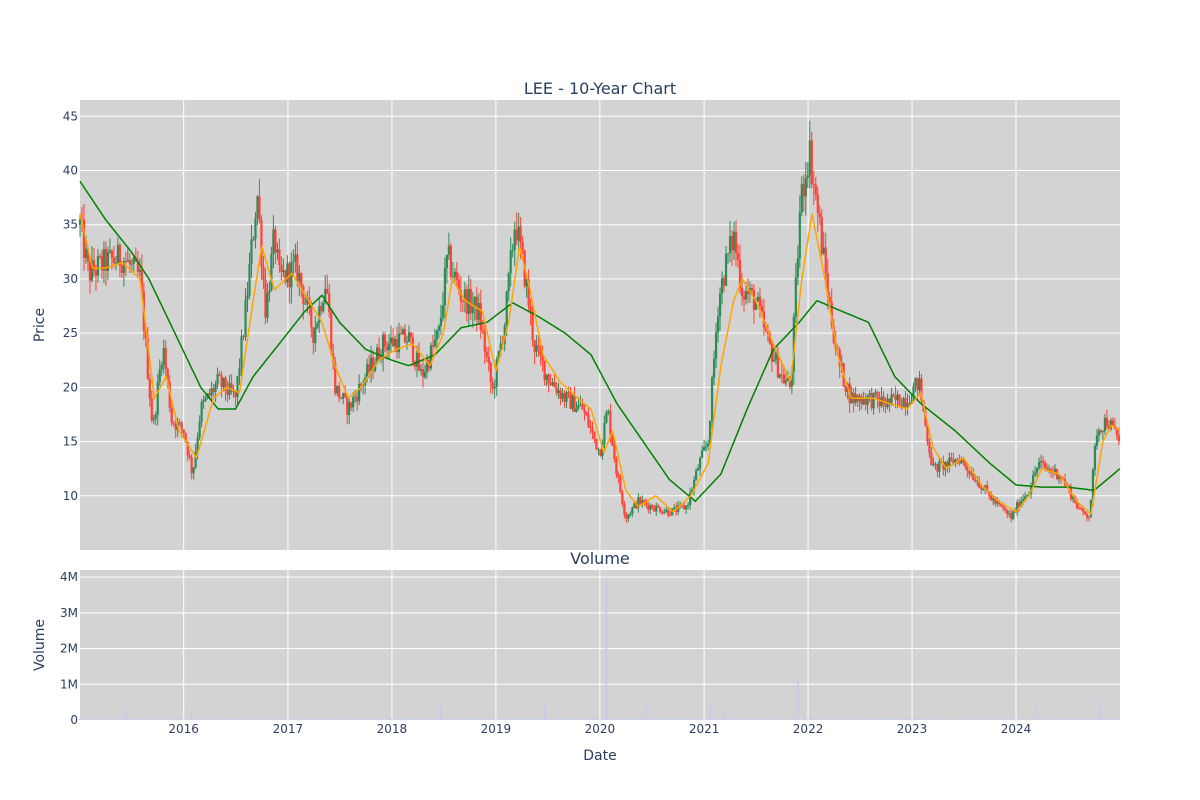  I want to click on price-tick-label: 25, so click(70, 333).